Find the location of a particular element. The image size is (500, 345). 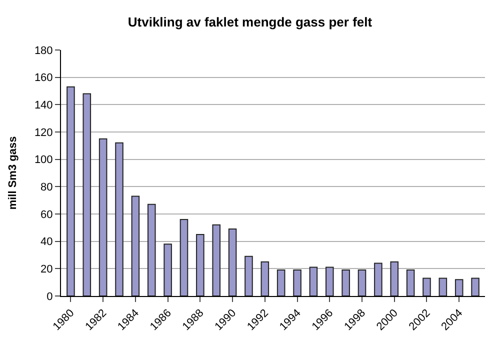

y-tick-label: 120 is located at coordinates (43, 132).